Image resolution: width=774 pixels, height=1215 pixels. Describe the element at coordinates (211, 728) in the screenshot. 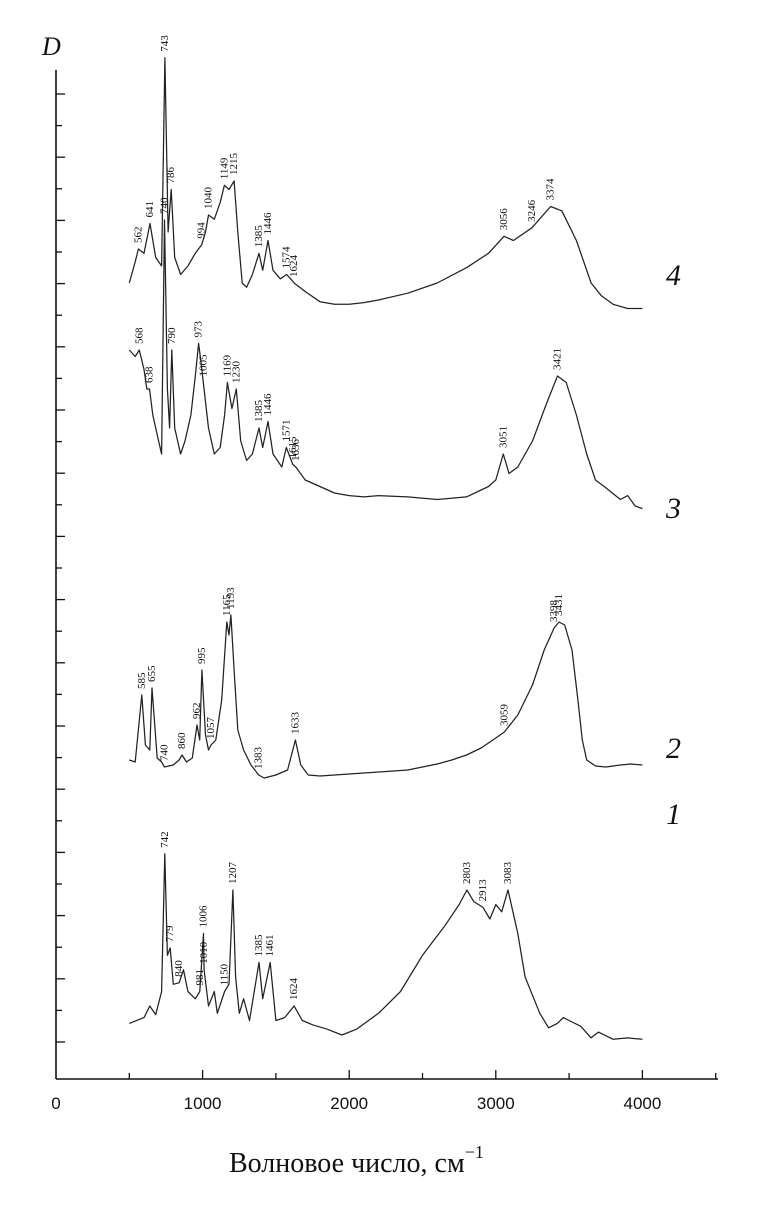

I see `peak-label: 1057` at that location.